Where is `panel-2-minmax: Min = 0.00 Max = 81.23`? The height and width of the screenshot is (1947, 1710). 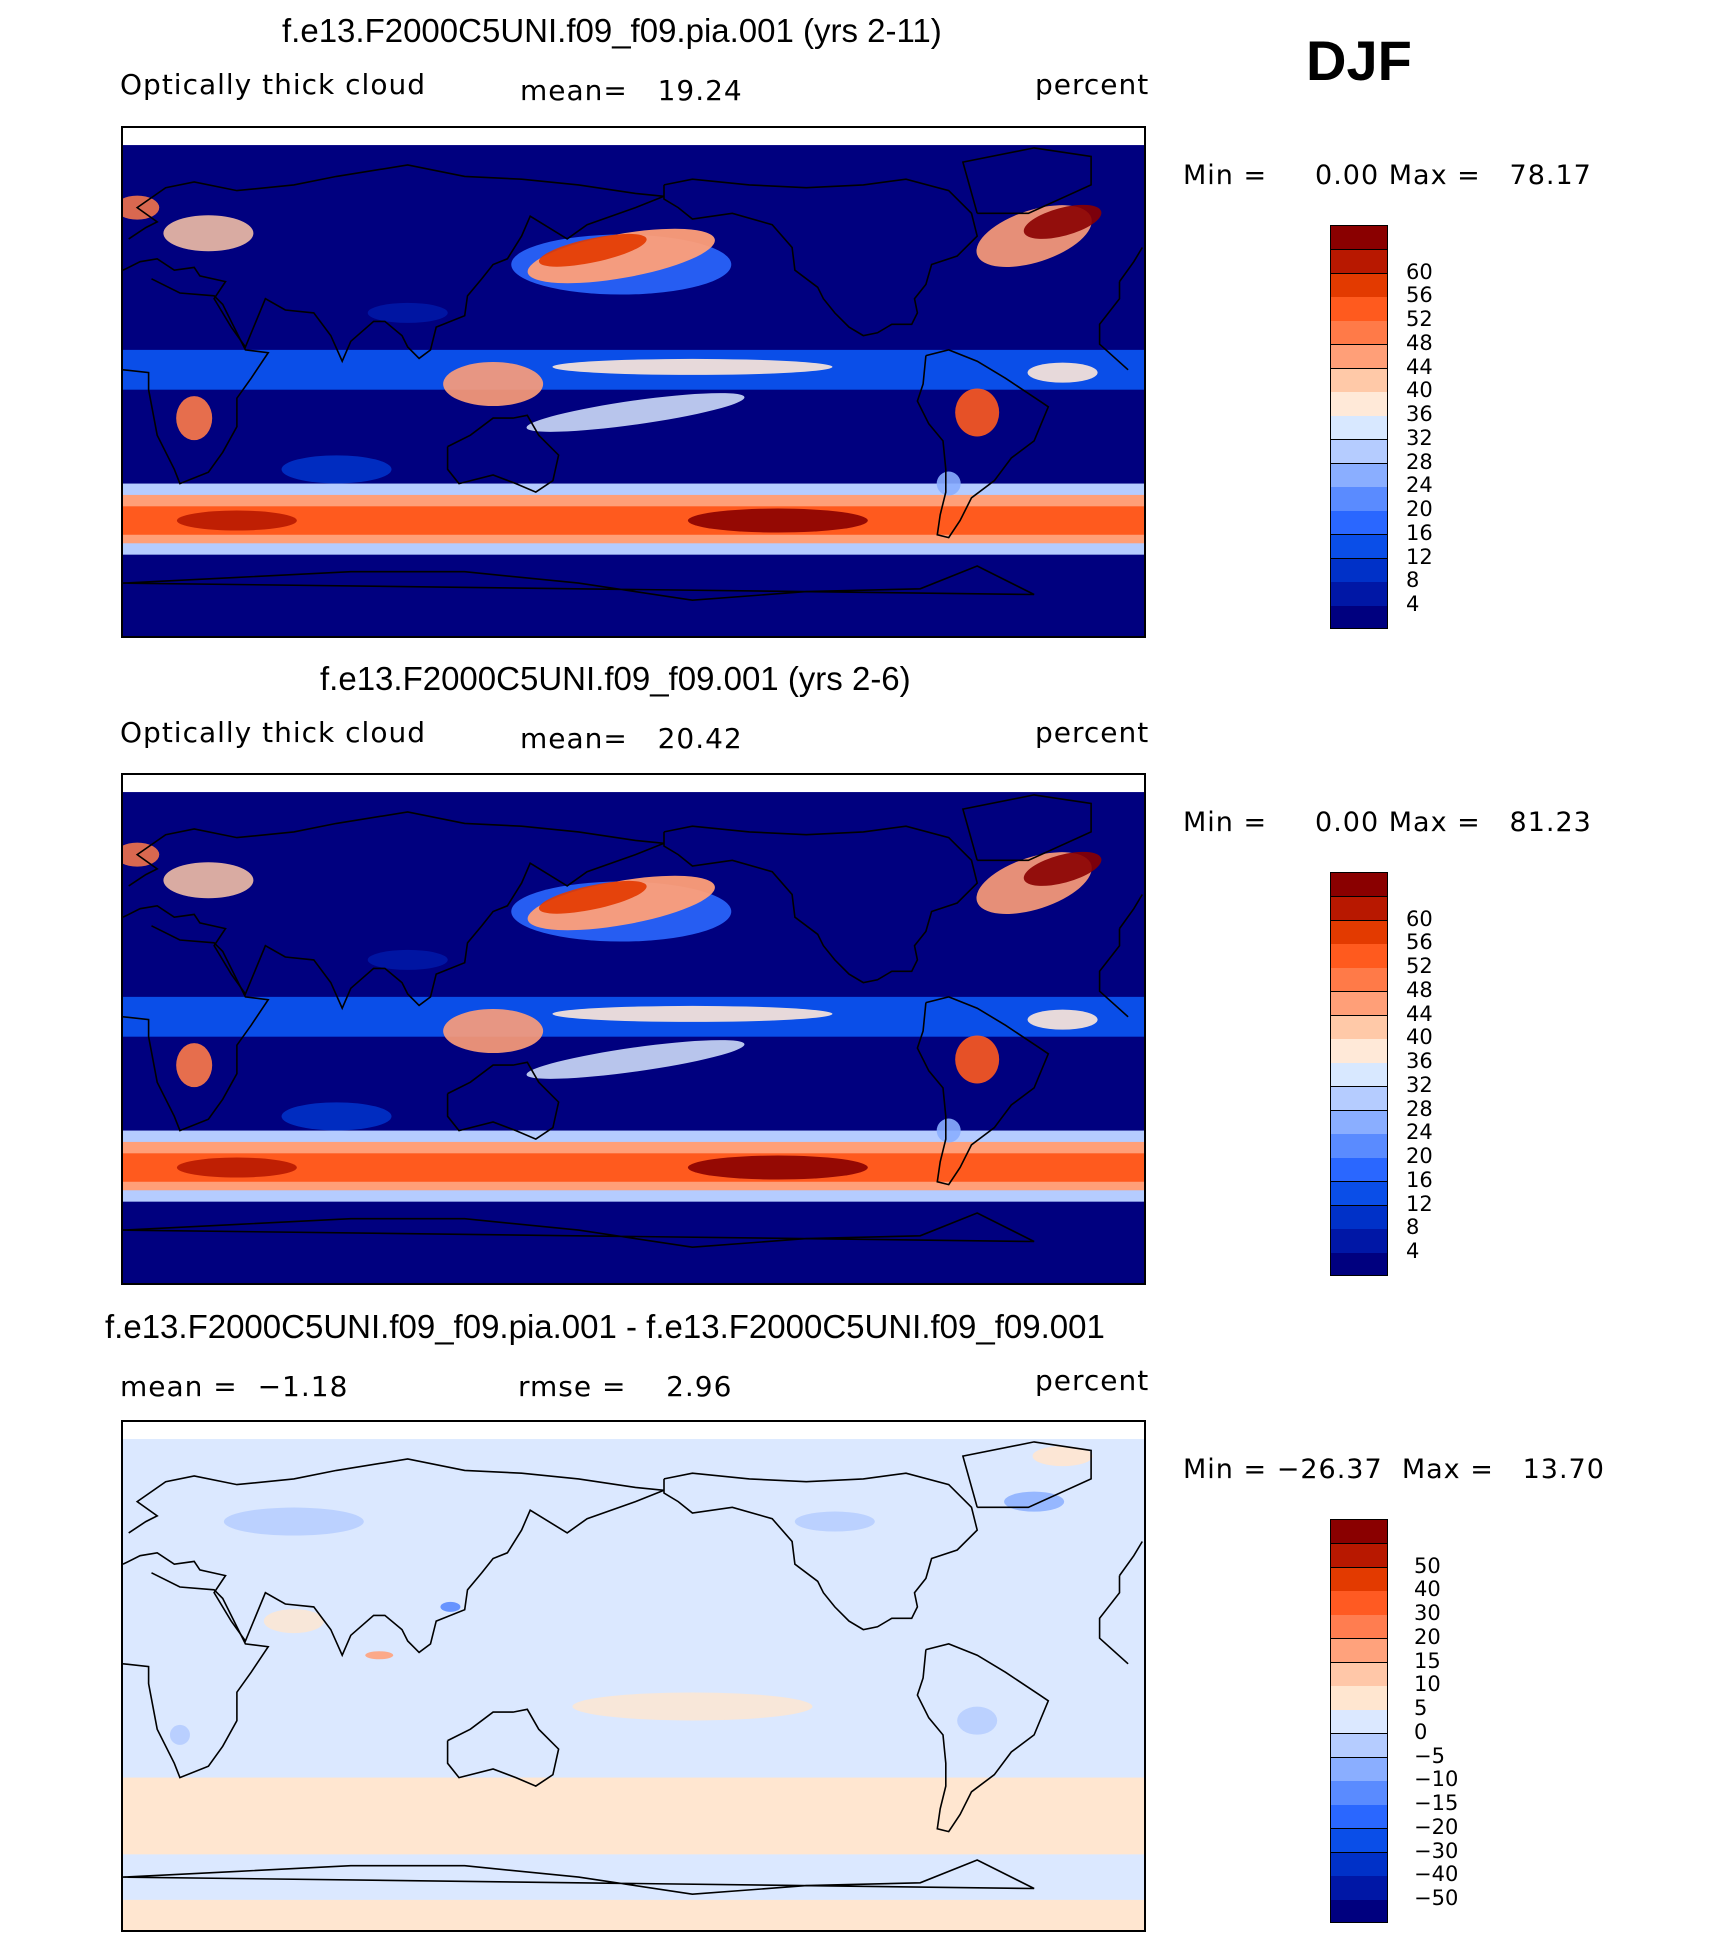
panel-2-minmax: Min = 0.00 Max = 81.23 is located at coordinates (1387, 822).